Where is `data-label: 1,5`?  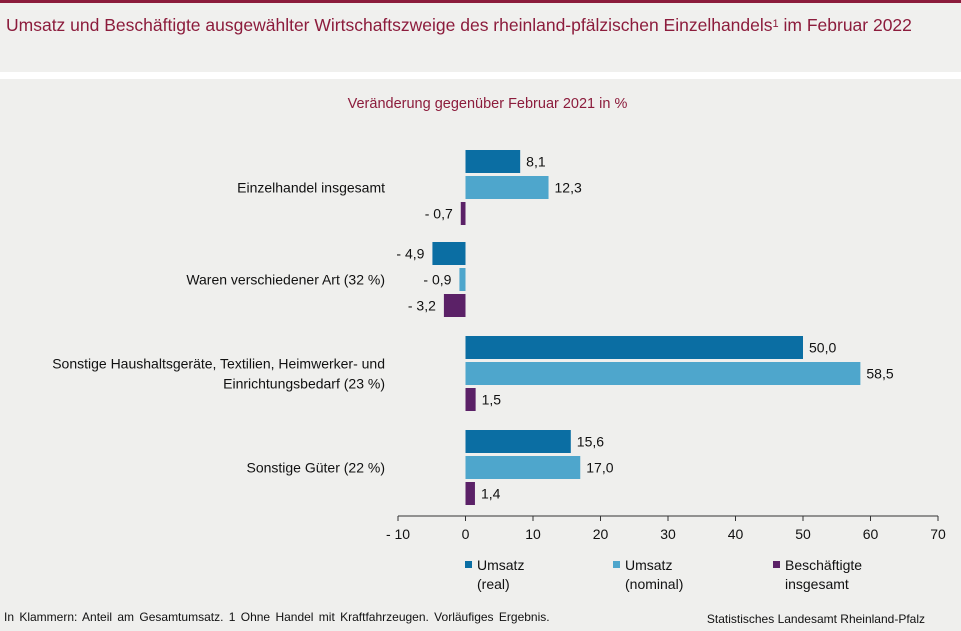 data-label: 1,5 is located at coordinates (492, 400).